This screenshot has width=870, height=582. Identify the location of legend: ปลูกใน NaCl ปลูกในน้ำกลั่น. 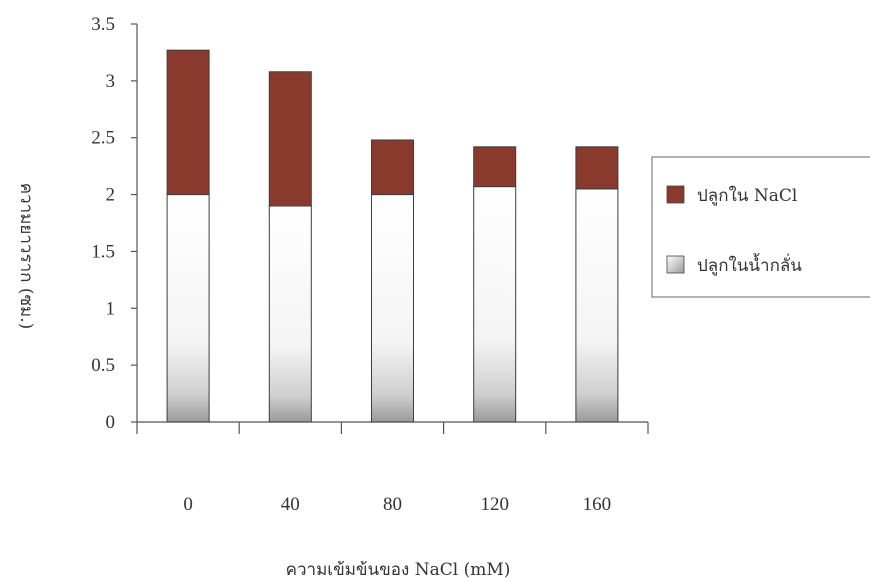
(760, 227).